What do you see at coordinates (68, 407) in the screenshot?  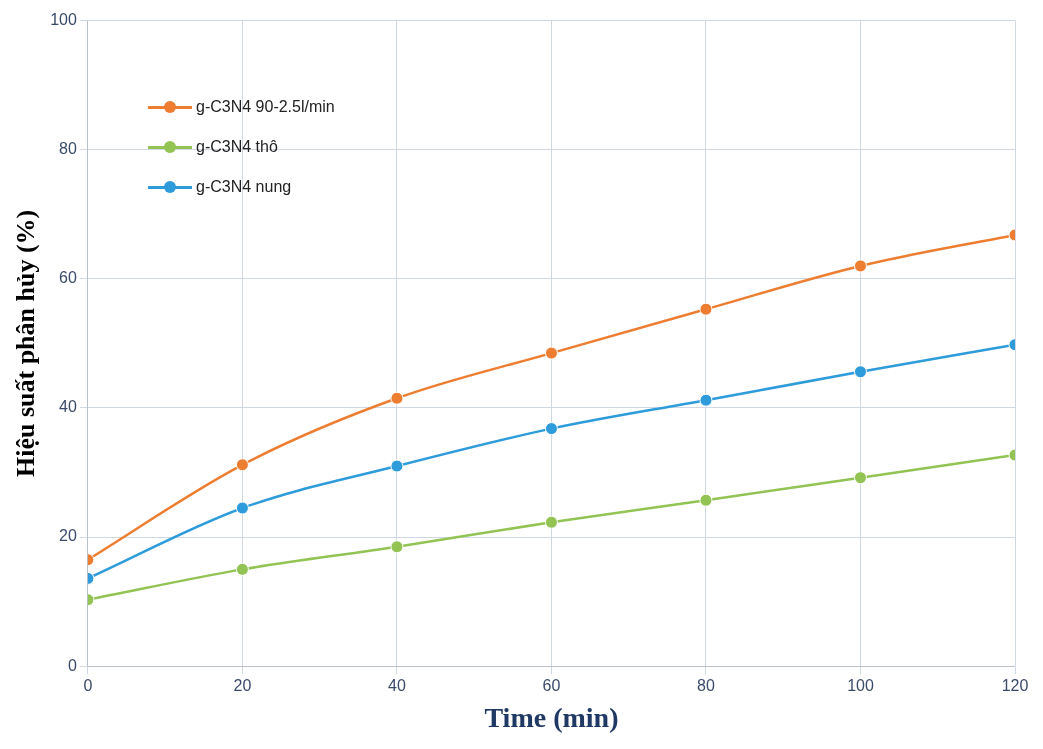 I see `y-tick-label: 40` at bounding box center [68, 407].